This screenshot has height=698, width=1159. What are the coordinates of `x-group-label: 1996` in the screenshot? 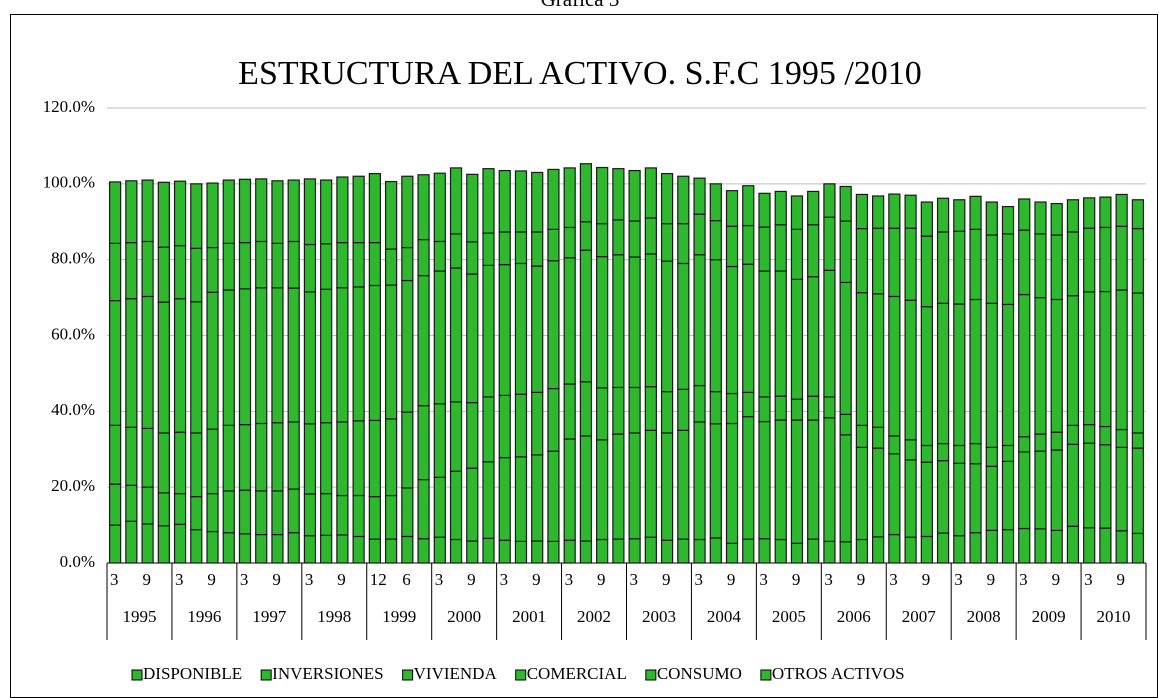 It's located at (204, 616).